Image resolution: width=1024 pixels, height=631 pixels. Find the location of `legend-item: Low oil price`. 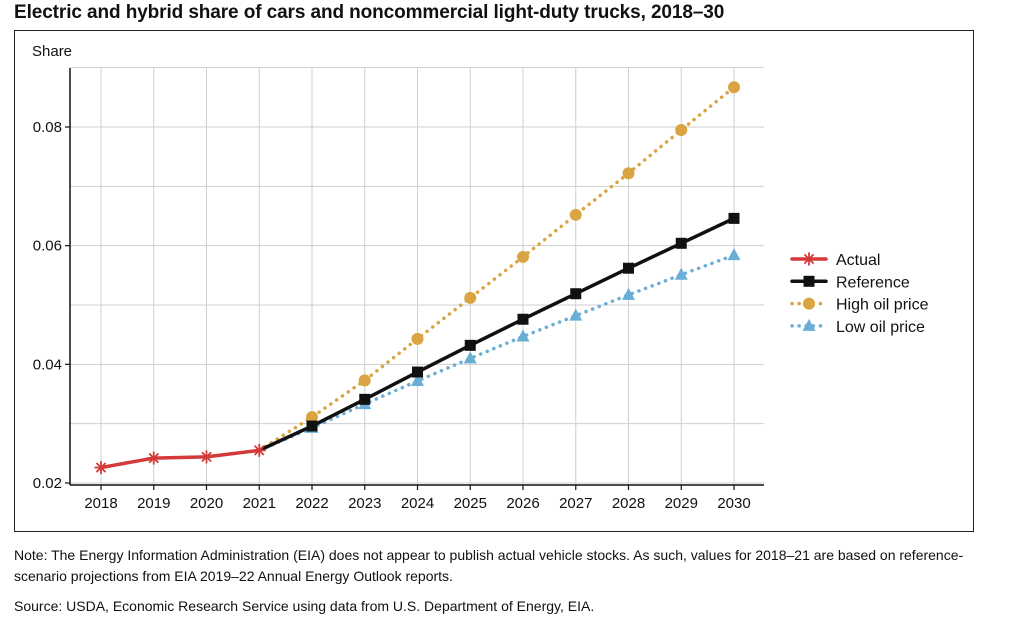

legend-item: Low oil price is located at coordinates (857, 327).